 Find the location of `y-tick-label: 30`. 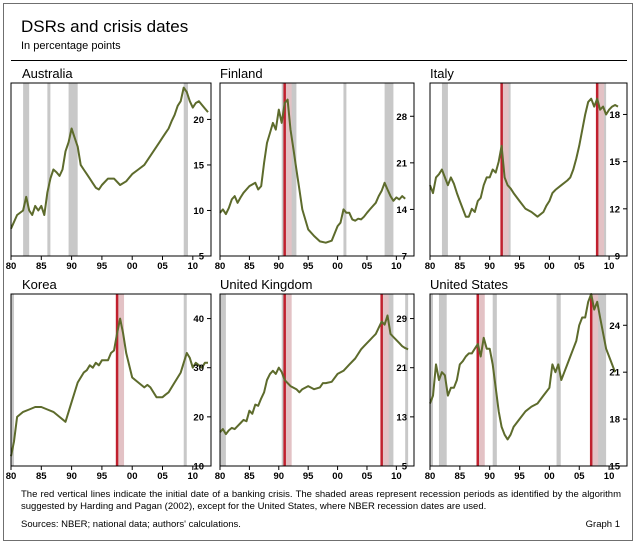

y-tick-label: 30 is located at coordinates (198, 368).